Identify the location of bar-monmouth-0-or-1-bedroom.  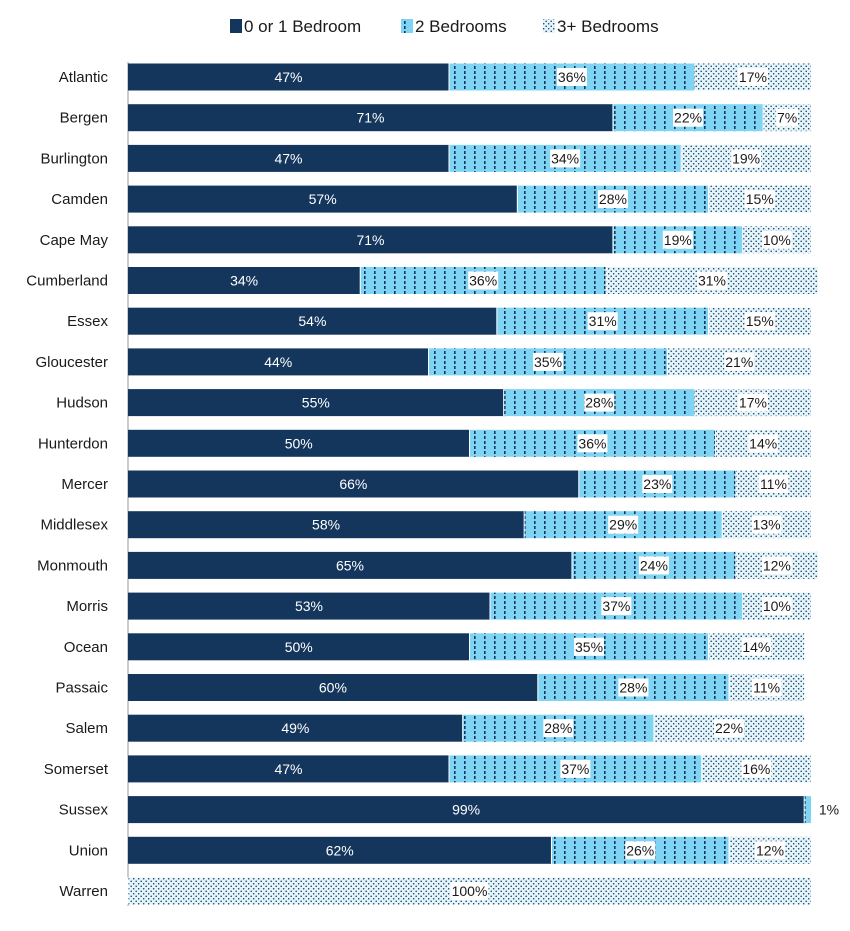
(350, 565).